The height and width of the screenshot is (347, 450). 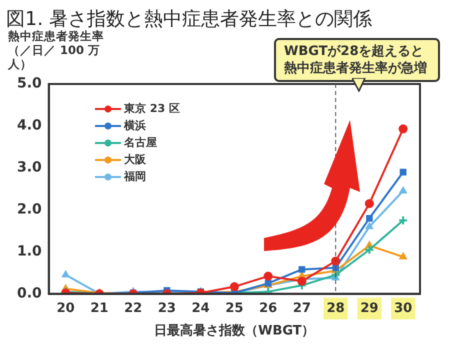 I want to click on chart-title: 図1. 暑さ指数と熱中症患者発生率との関係, so click(x=189, y=18).